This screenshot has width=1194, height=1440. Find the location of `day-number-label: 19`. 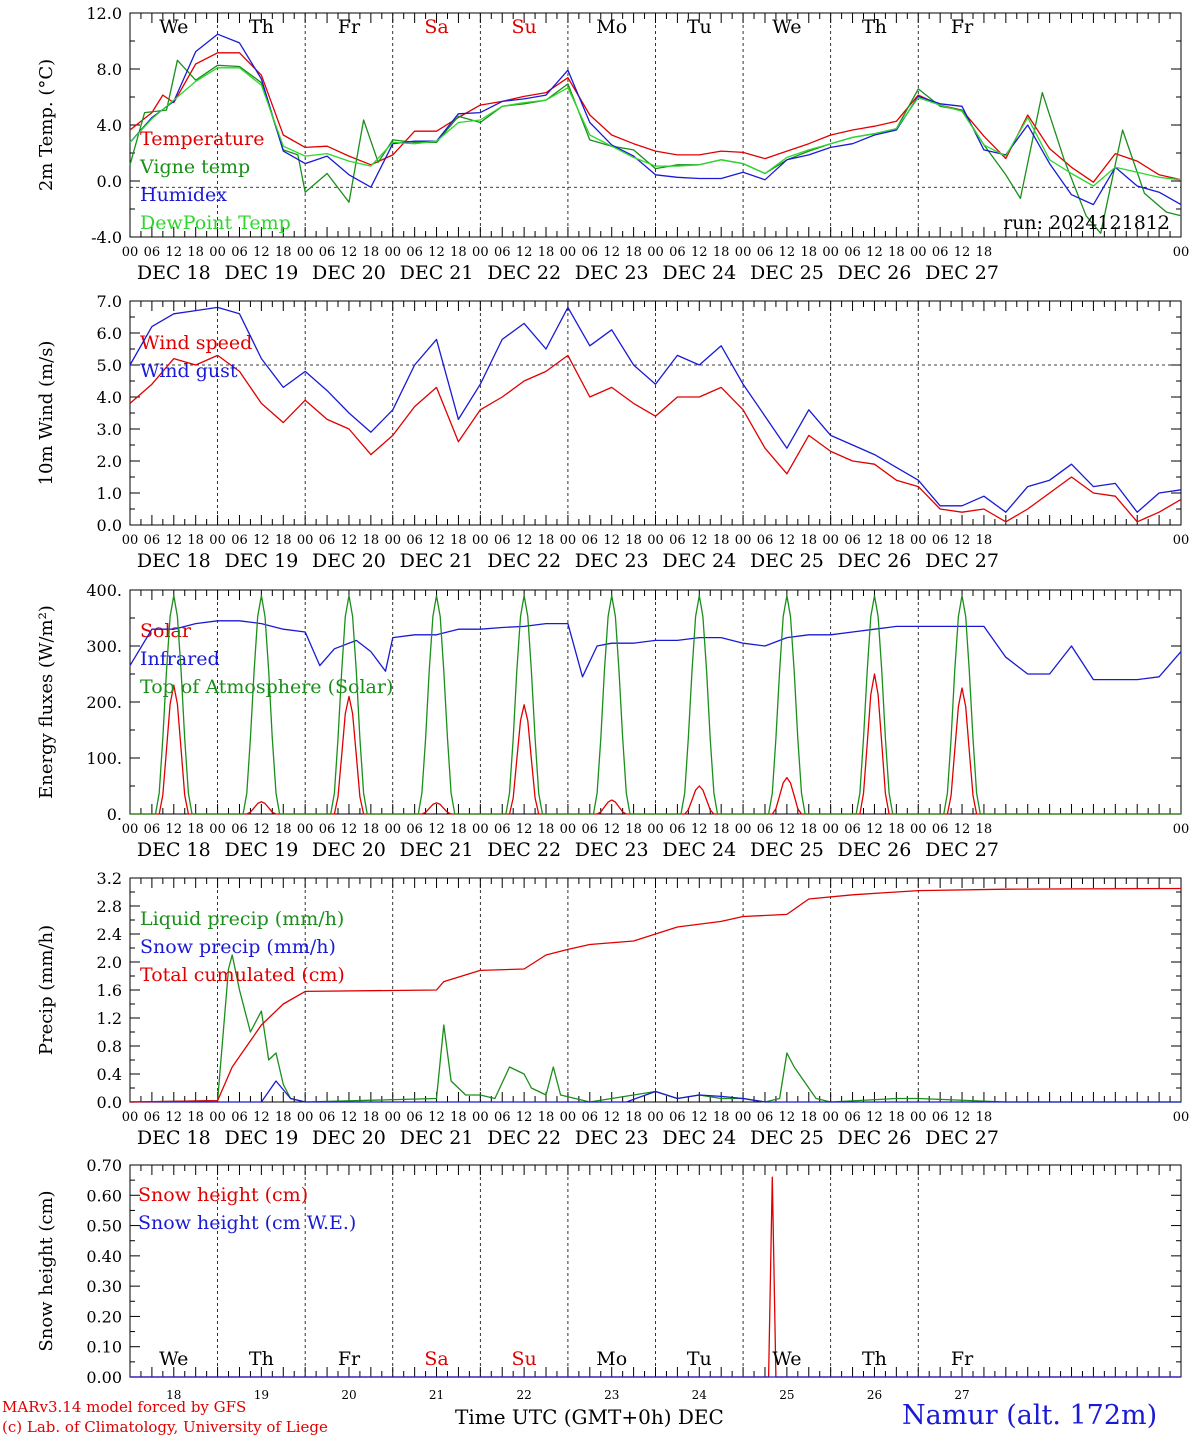

day-number-label: 19 is located at coordinates (261, 1394).